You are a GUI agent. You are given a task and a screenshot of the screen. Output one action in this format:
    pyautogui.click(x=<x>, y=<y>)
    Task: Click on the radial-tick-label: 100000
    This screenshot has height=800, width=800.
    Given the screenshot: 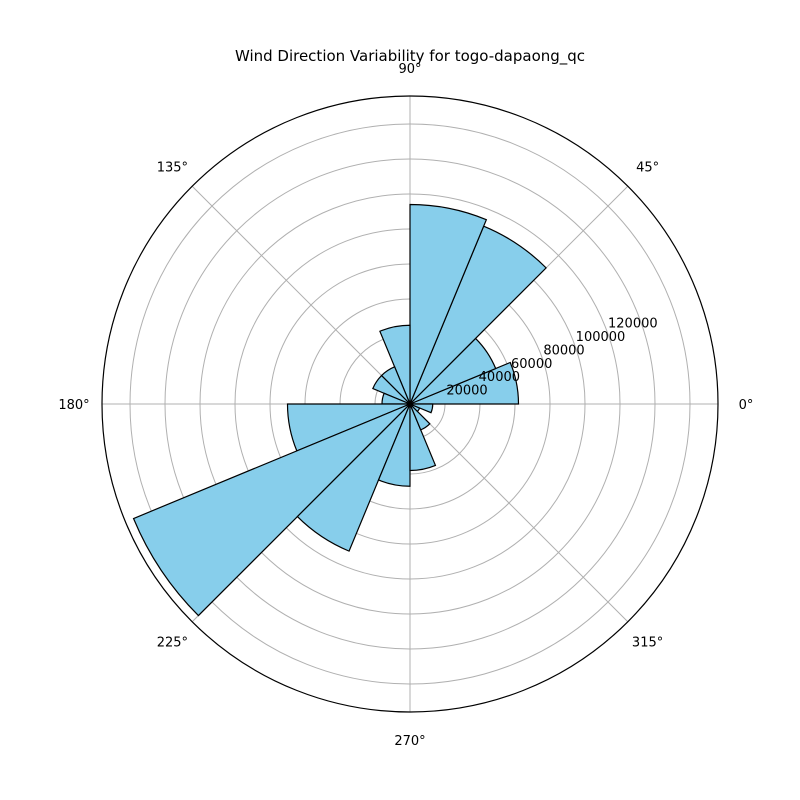 What is the action you would take?
    pyautogui.click(x=601, y=337)
    